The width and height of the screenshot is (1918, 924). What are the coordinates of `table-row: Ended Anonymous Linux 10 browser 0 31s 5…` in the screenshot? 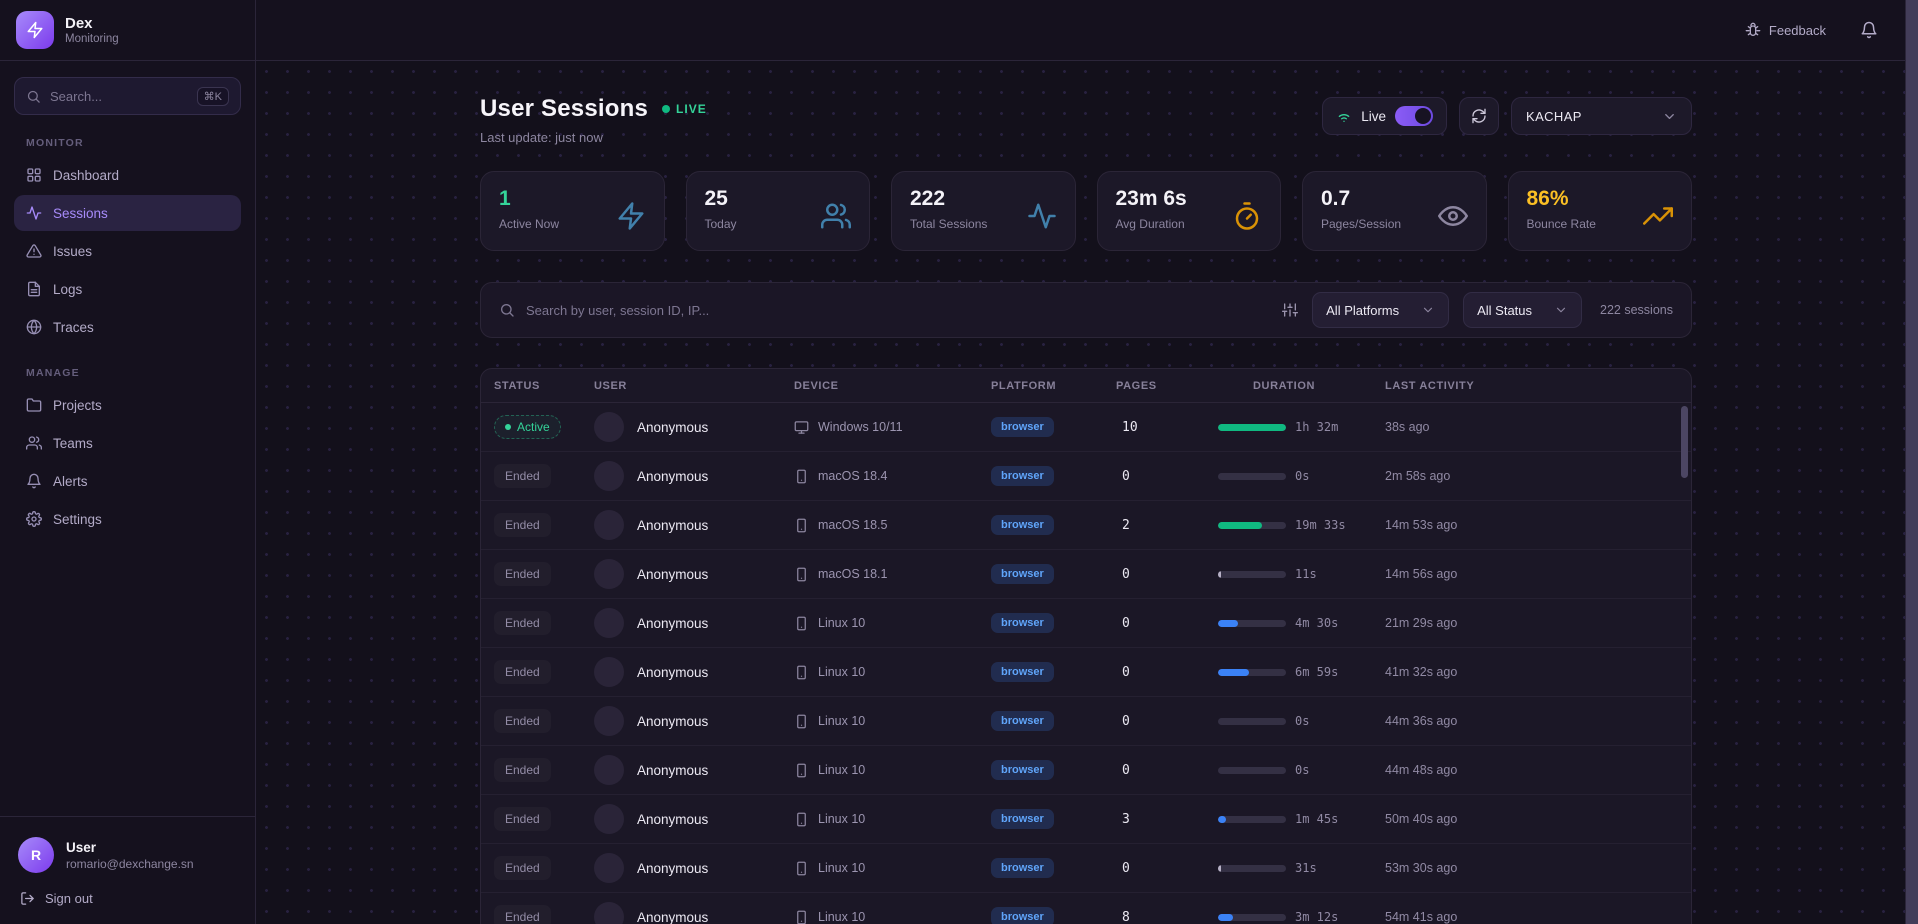 It's located at (1086, 868).